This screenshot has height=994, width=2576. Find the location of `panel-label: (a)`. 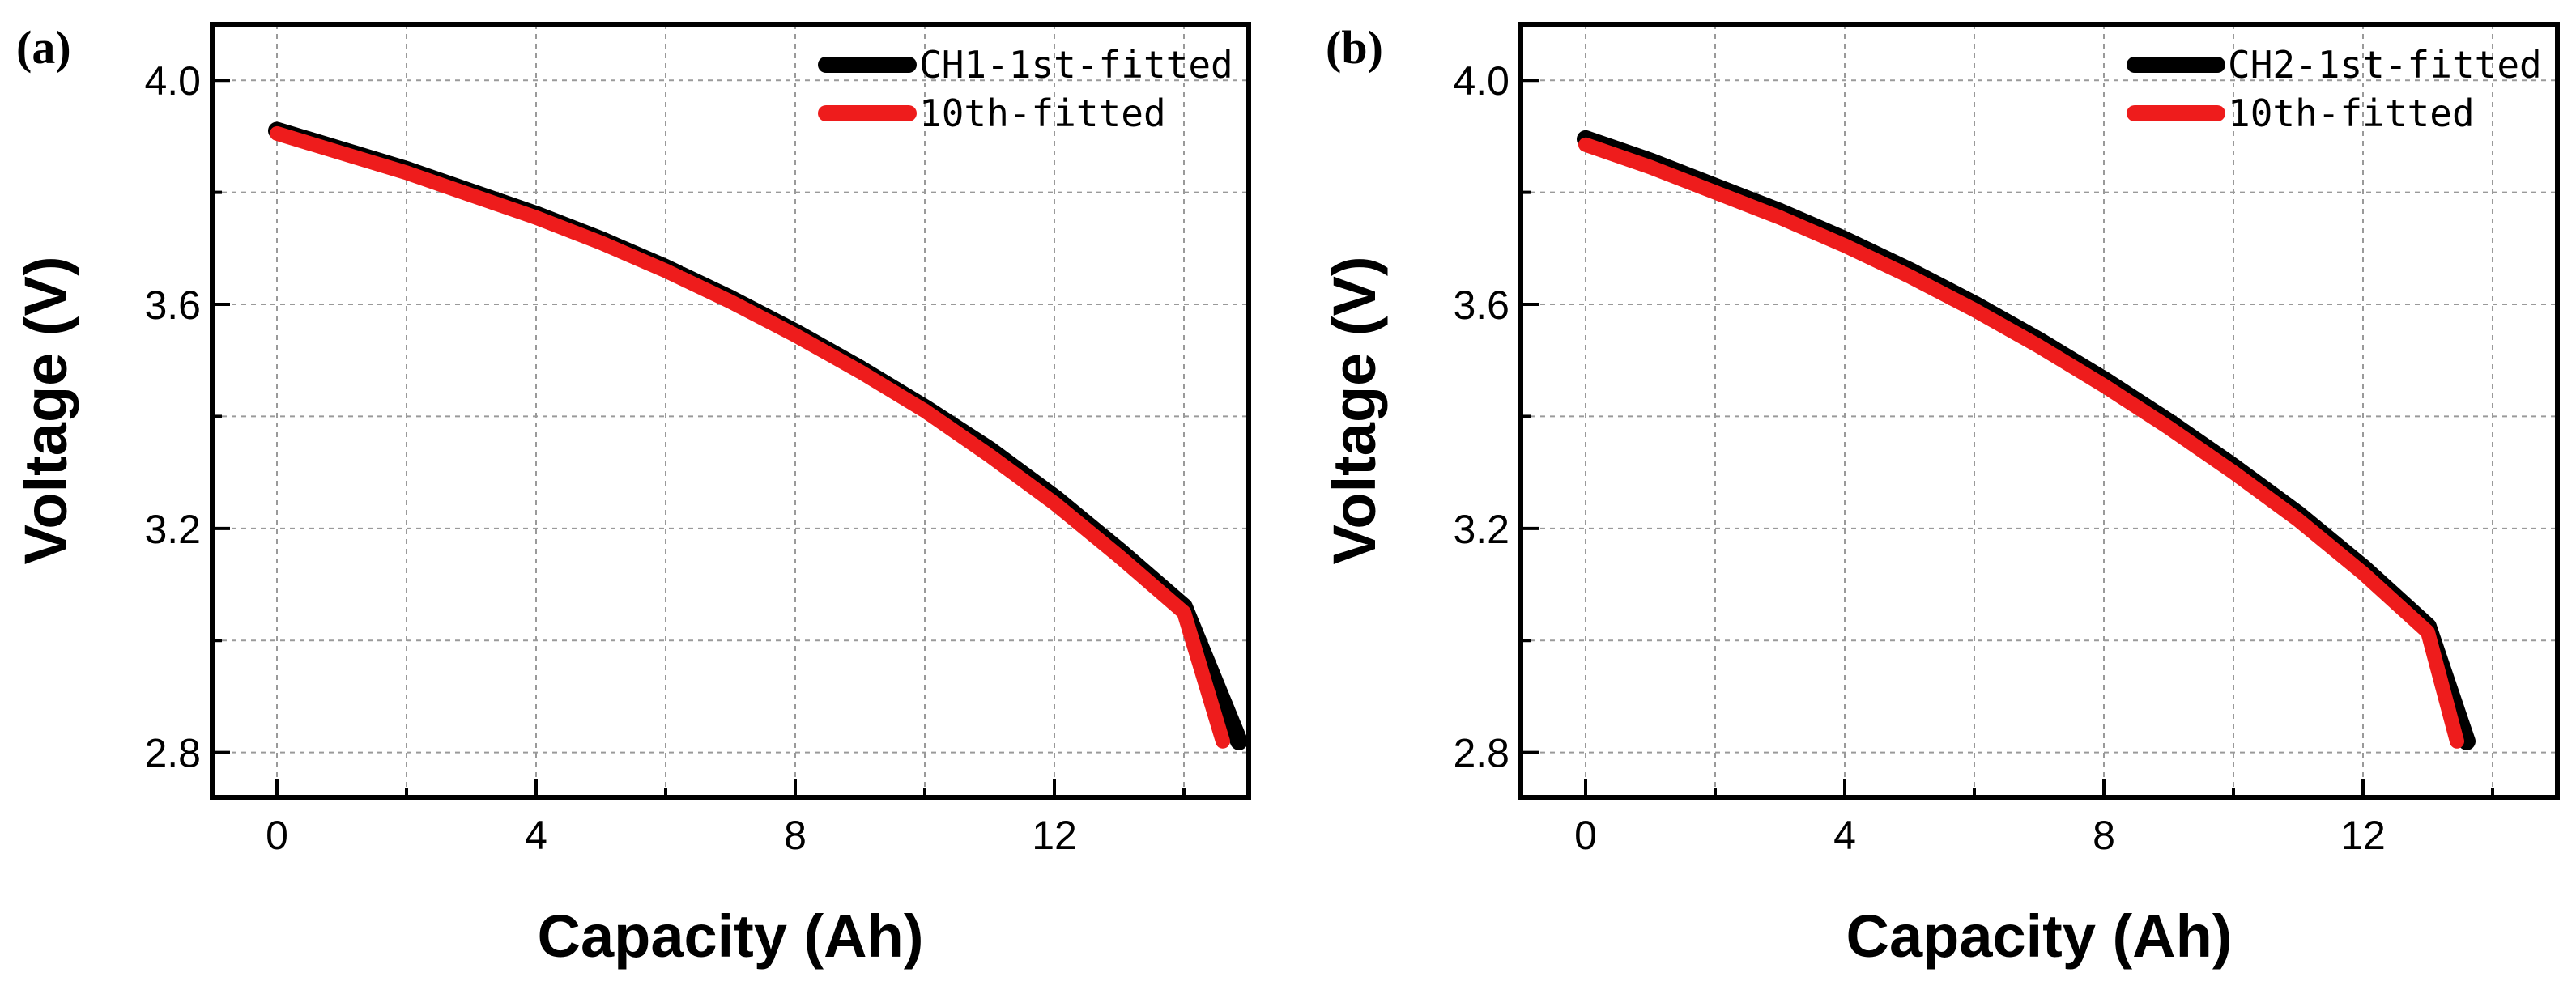

panel-label: (a) is located at coordinates (43, 48).